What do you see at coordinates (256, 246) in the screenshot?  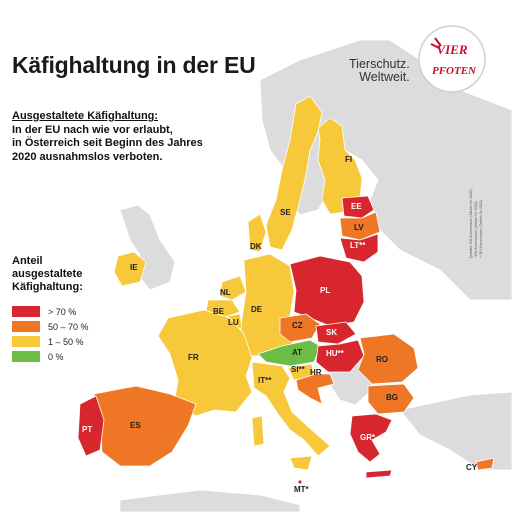 I see `label-dk: DK` at bounding box center [256, 246].